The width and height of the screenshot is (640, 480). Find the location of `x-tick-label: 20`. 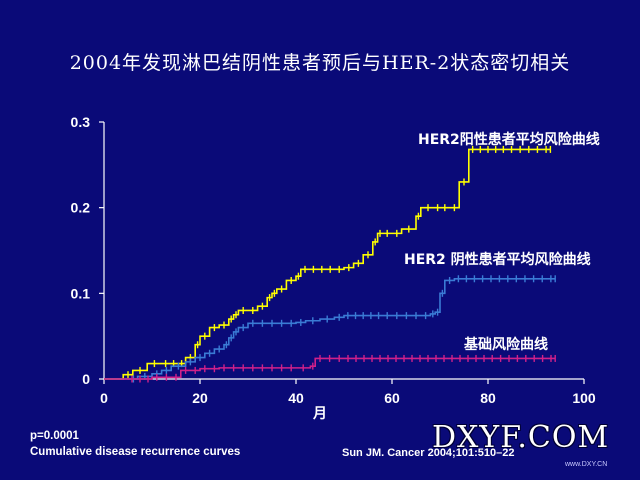

x-tick-label: 20 is located at coordinates (200, 398).